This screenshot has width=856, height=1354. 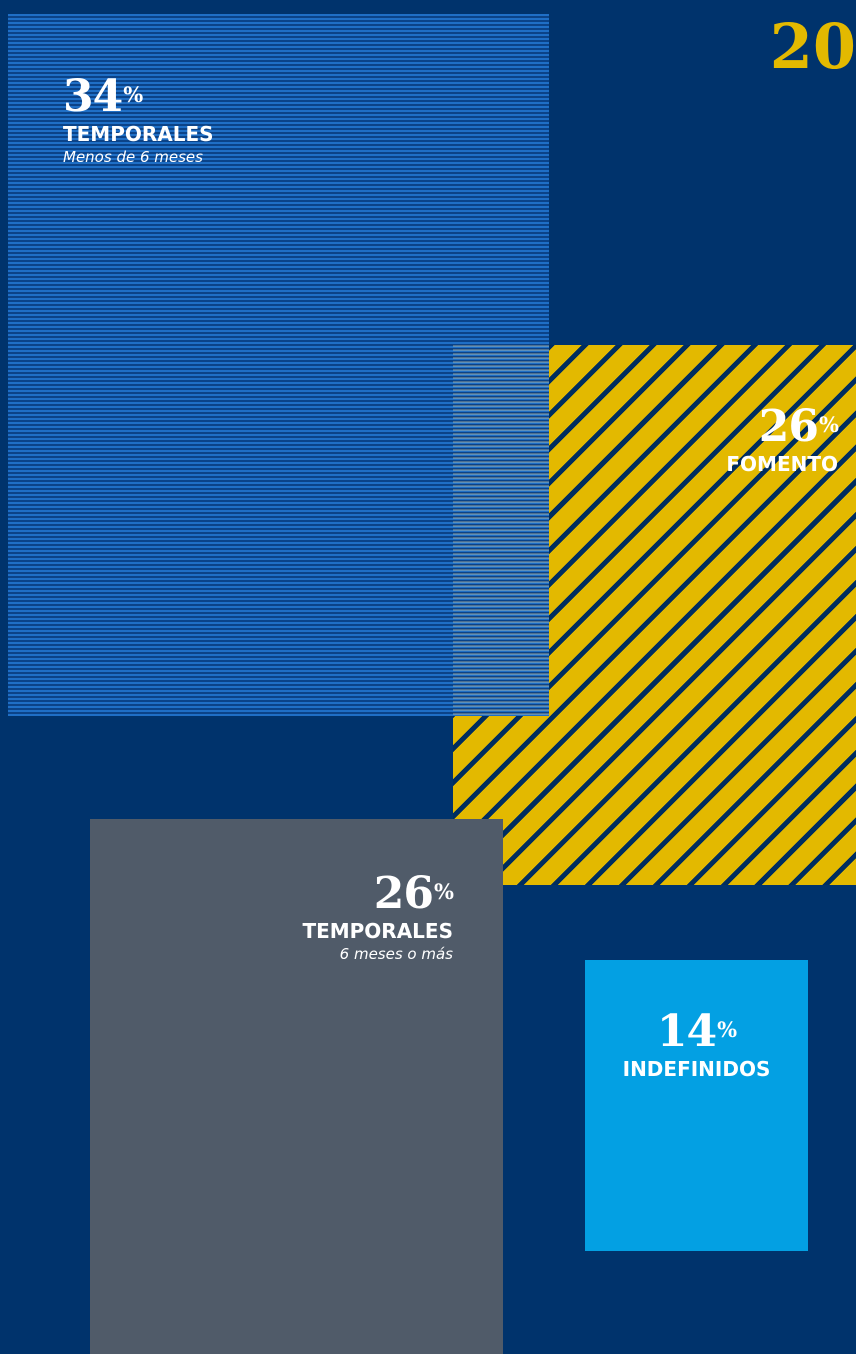 I want to click on temporales-short-subtitle: Menos de 6 meses, so click(x=133, y=157).